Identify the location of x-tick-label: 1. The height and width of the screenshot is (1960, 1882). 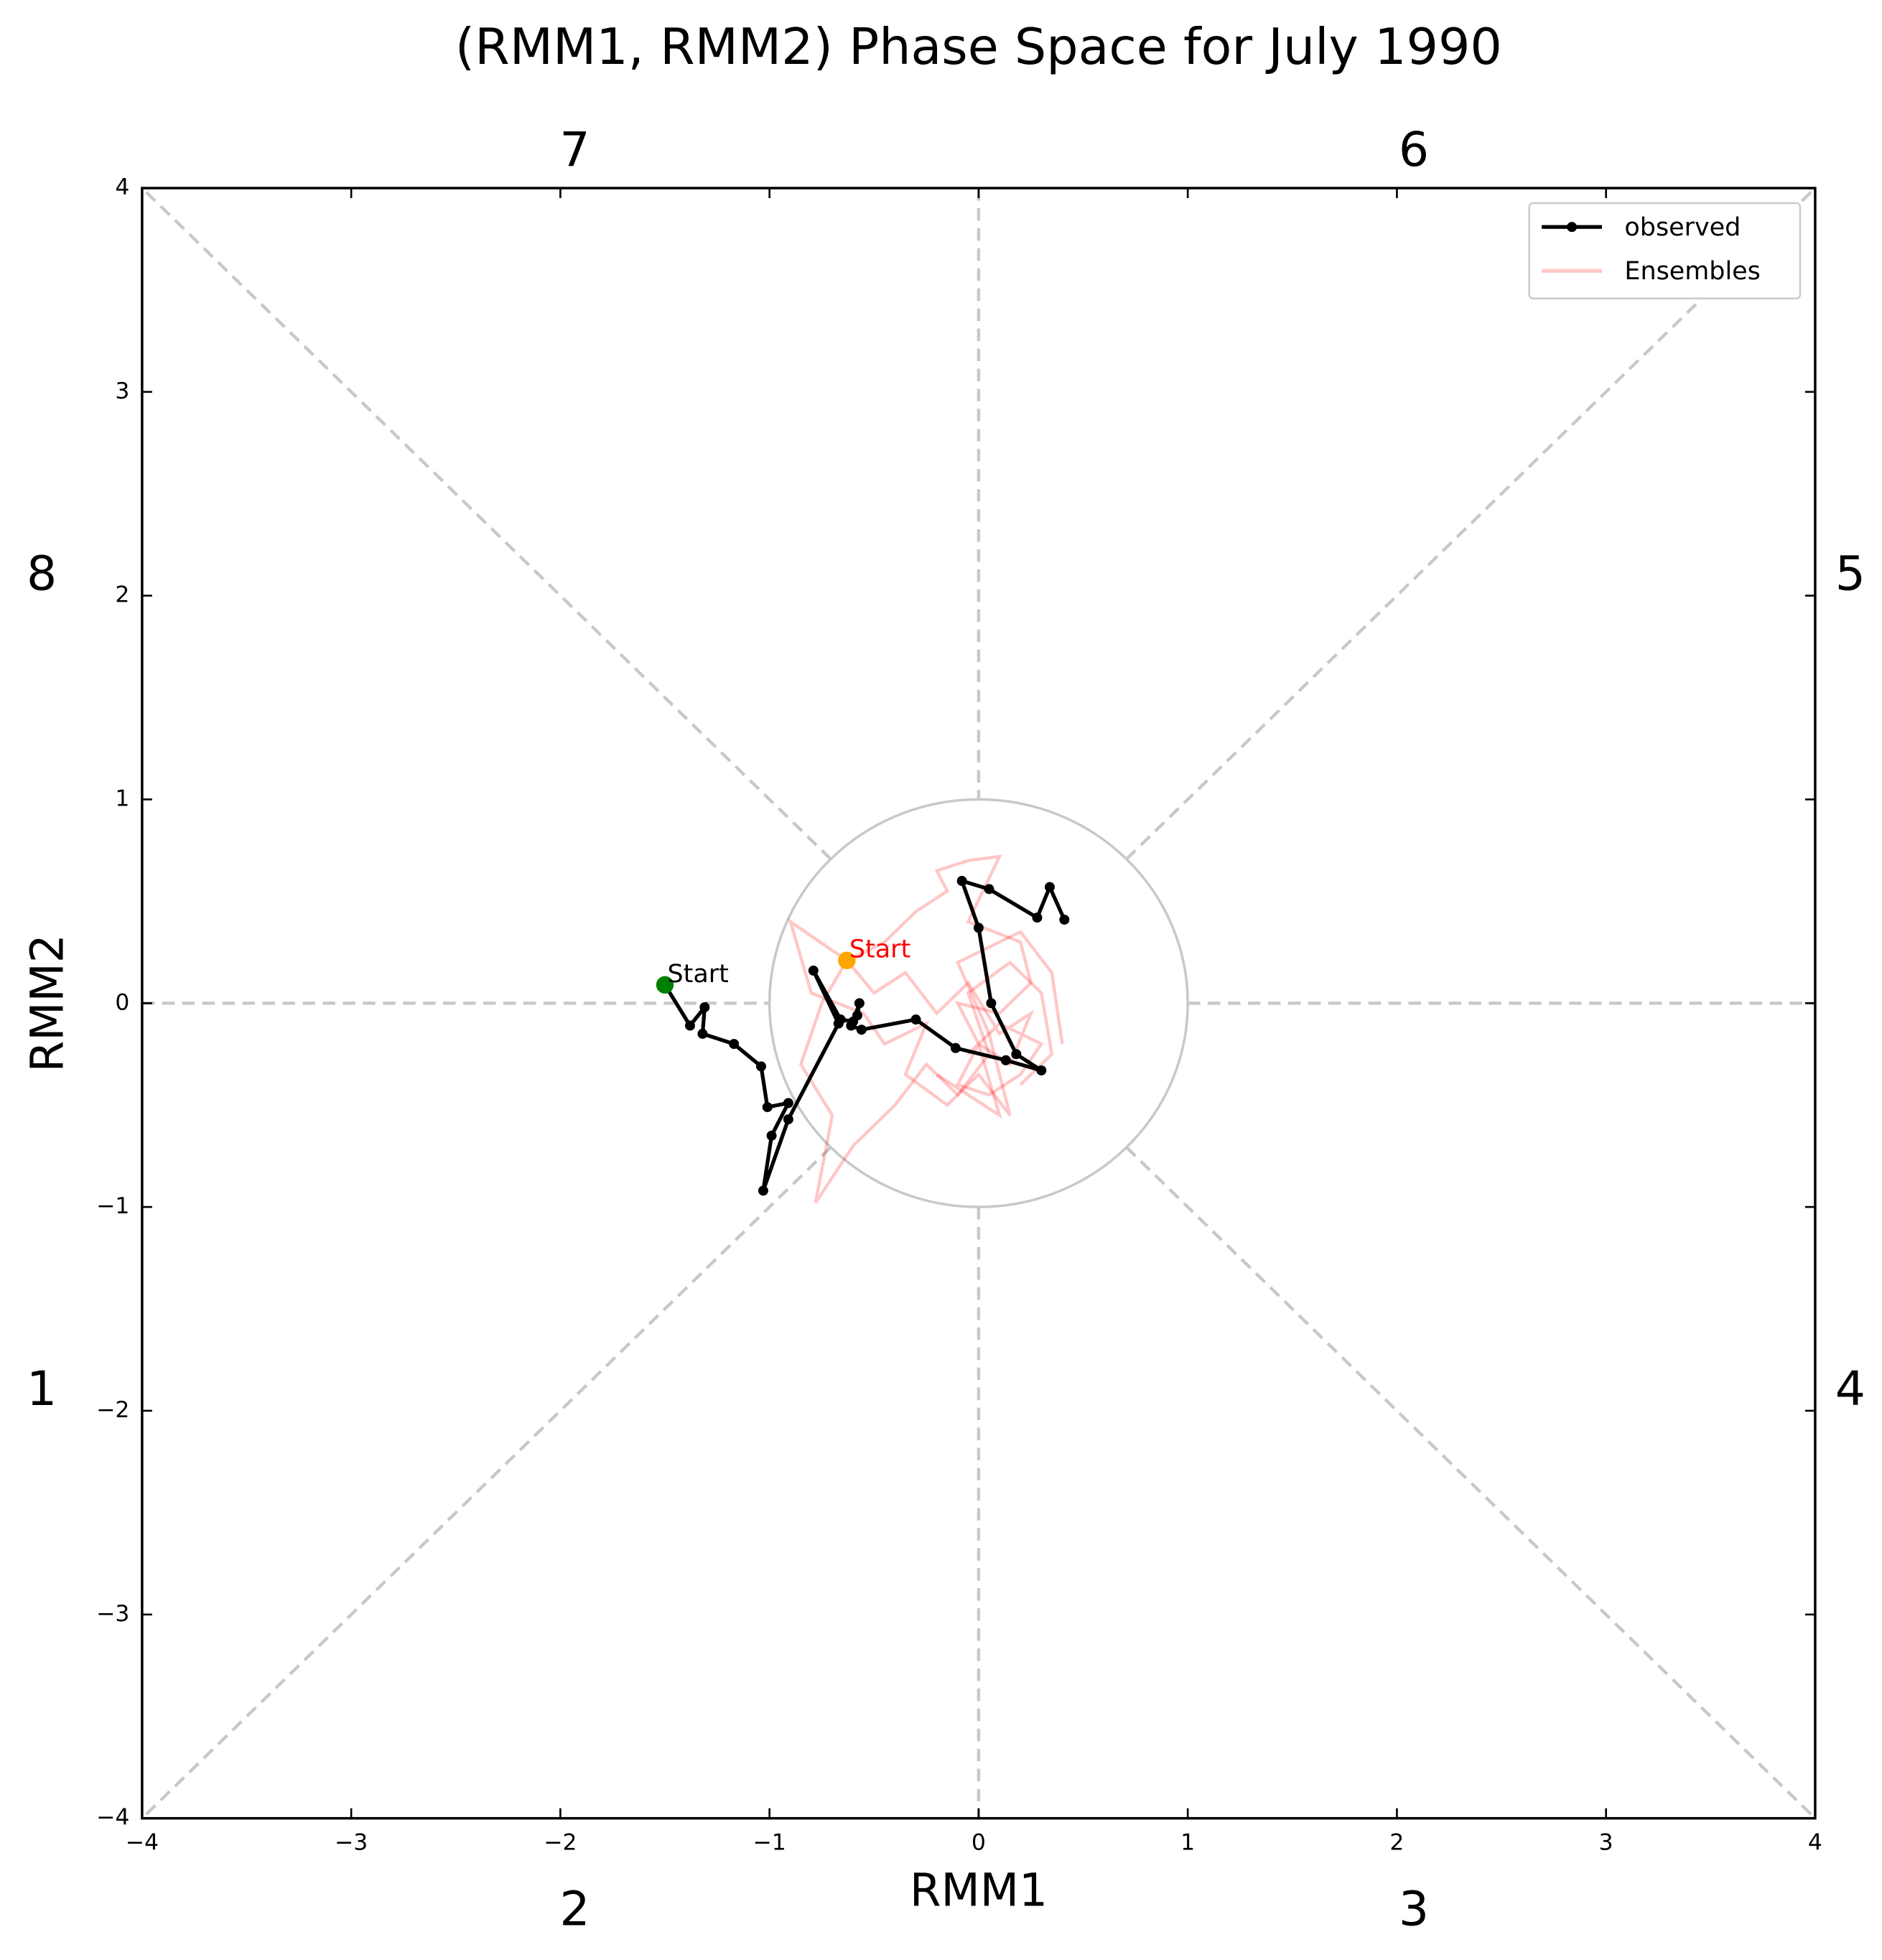
(1187, 1843).